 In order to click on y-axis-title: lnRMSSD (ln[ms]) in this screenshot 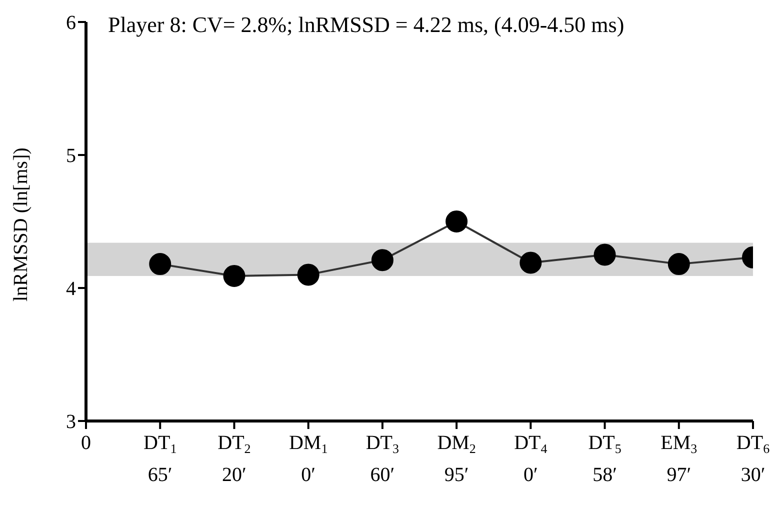, I will do `click(21, 225)`.